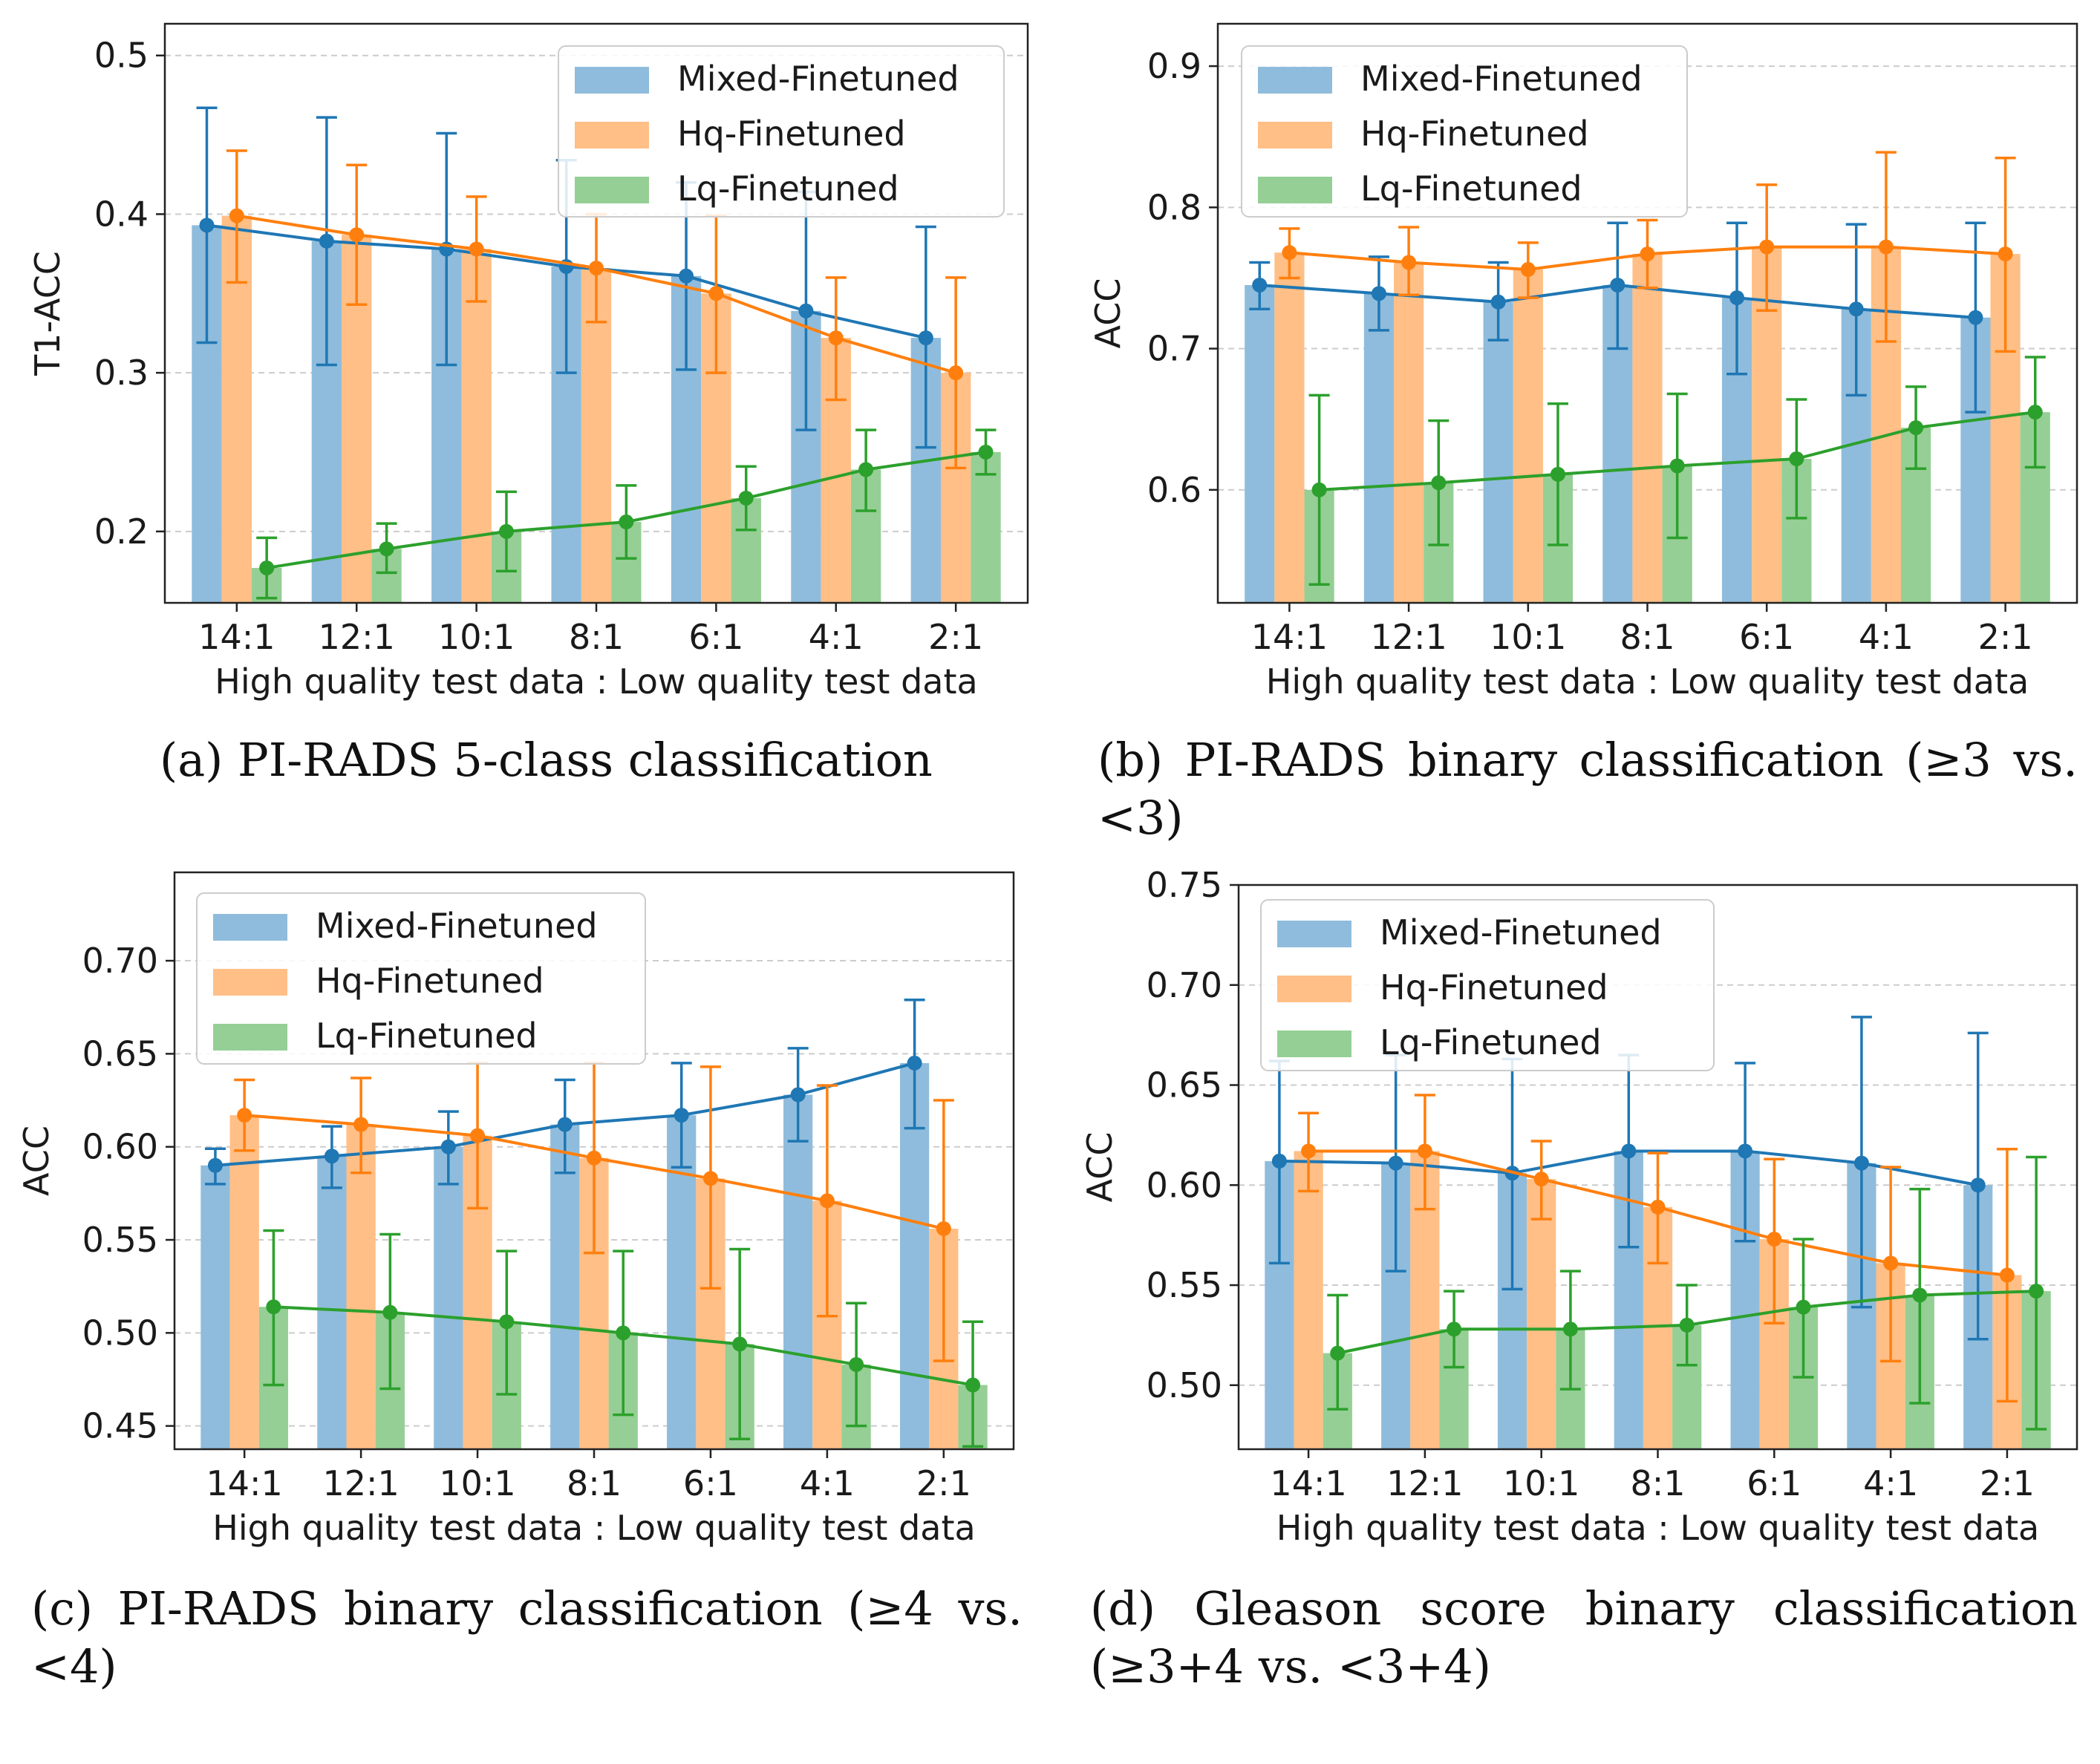 Image resolution: width=2100 pixels, height=1764 pixels. What do you see at coordinates (120, 1147) in the screenshot?
I see `ytick-label: 0.60` at bounding box center [120, 1147].